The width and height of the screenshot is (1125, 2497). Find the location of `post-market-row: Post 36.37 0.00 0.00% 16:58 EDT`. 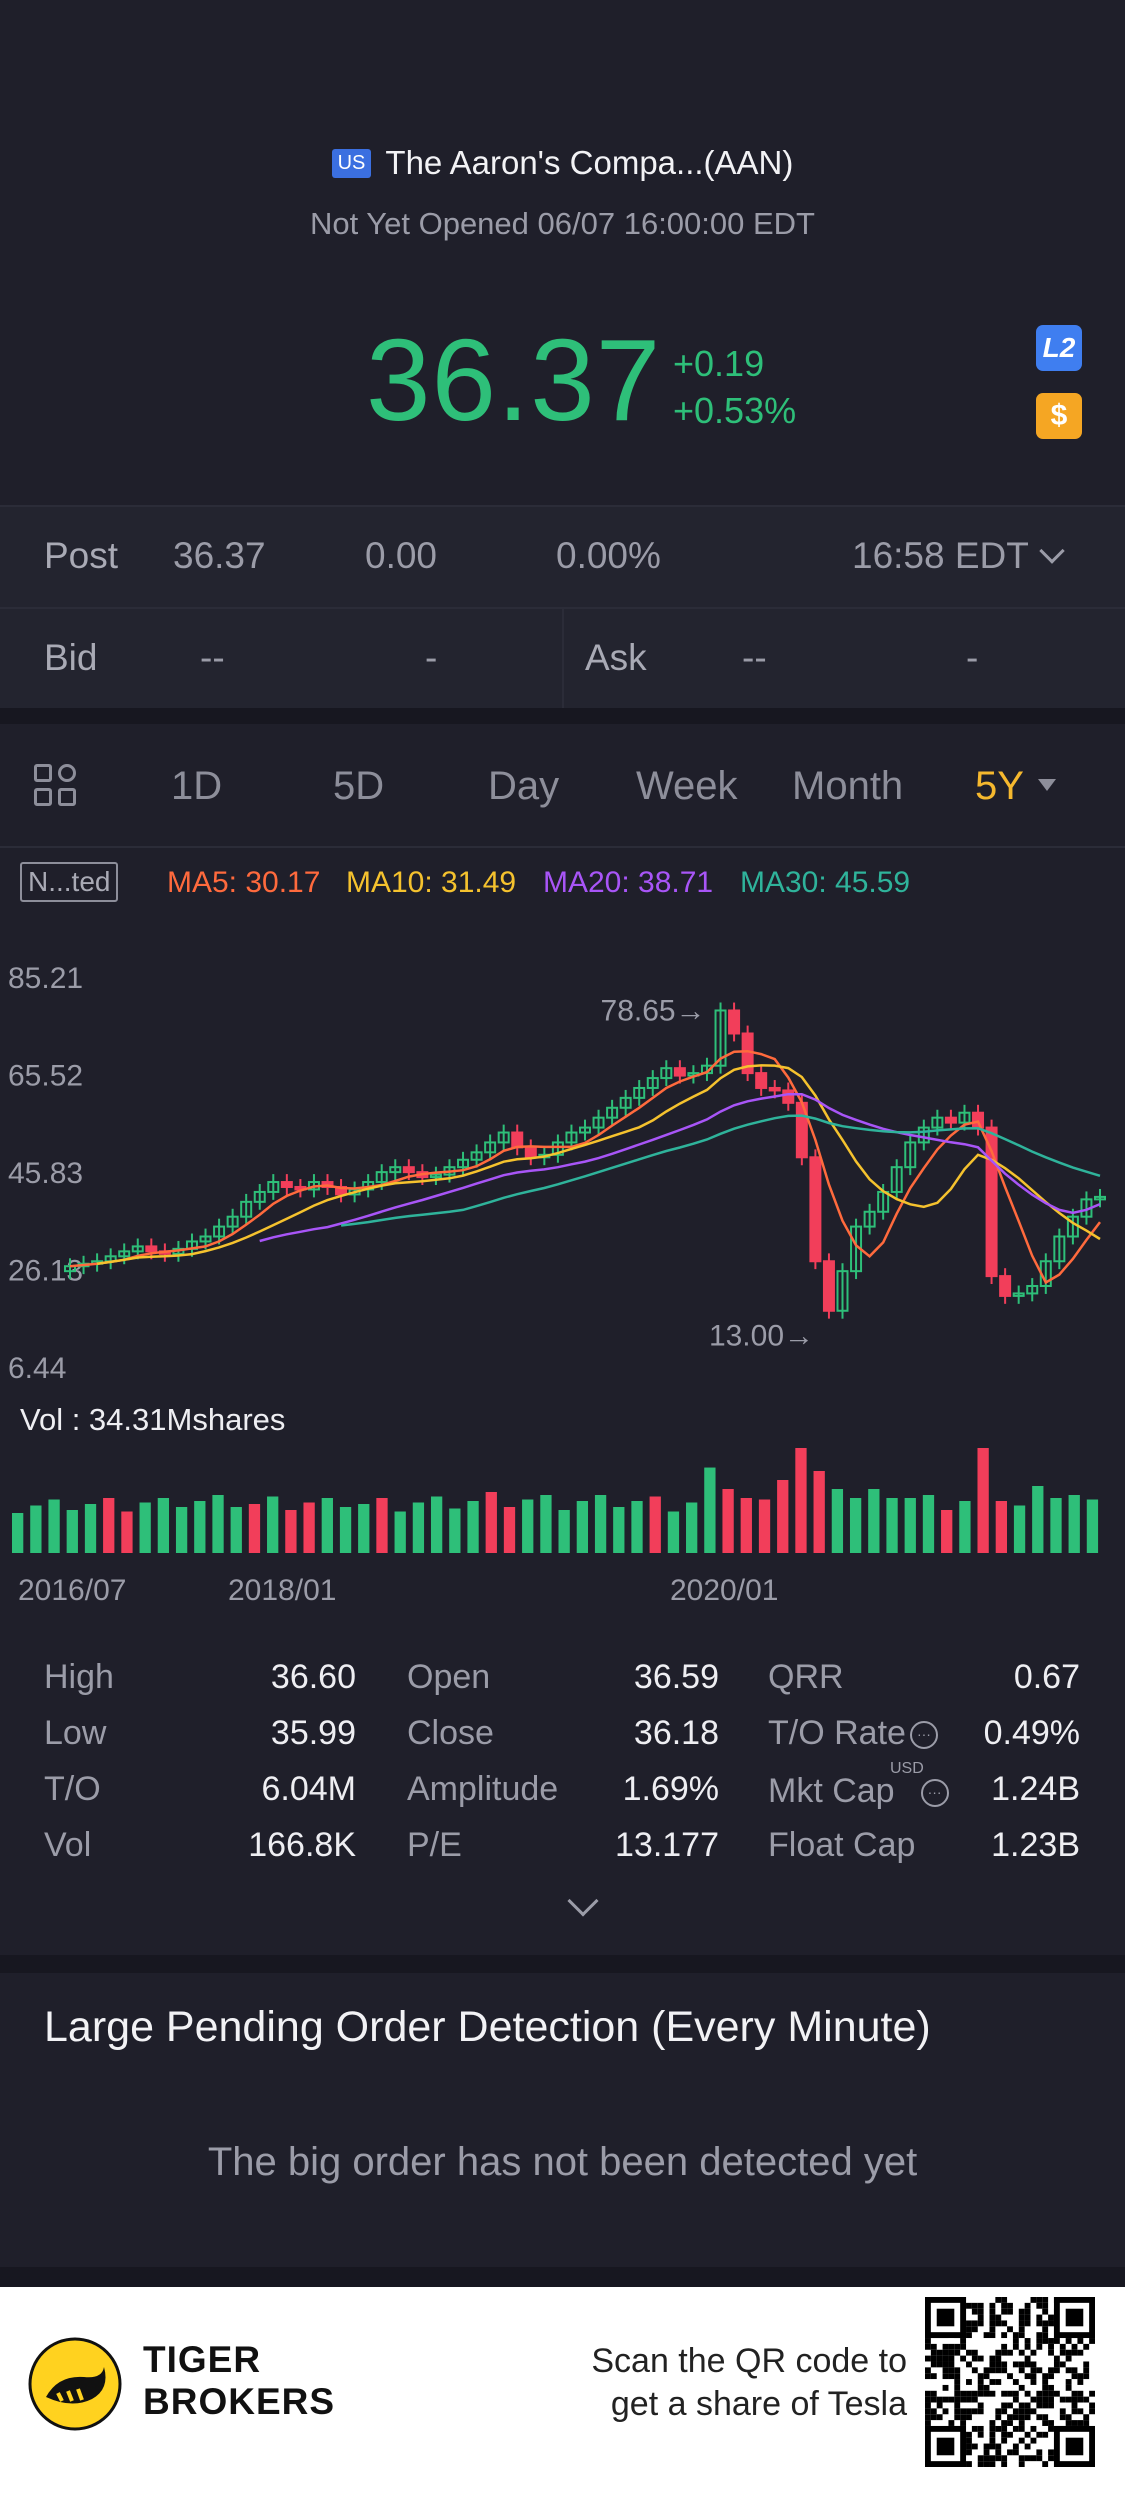

post-market-row: Post 36.37 0.00 0.00% 16:58 EDT is located at coordinates (562, 557).